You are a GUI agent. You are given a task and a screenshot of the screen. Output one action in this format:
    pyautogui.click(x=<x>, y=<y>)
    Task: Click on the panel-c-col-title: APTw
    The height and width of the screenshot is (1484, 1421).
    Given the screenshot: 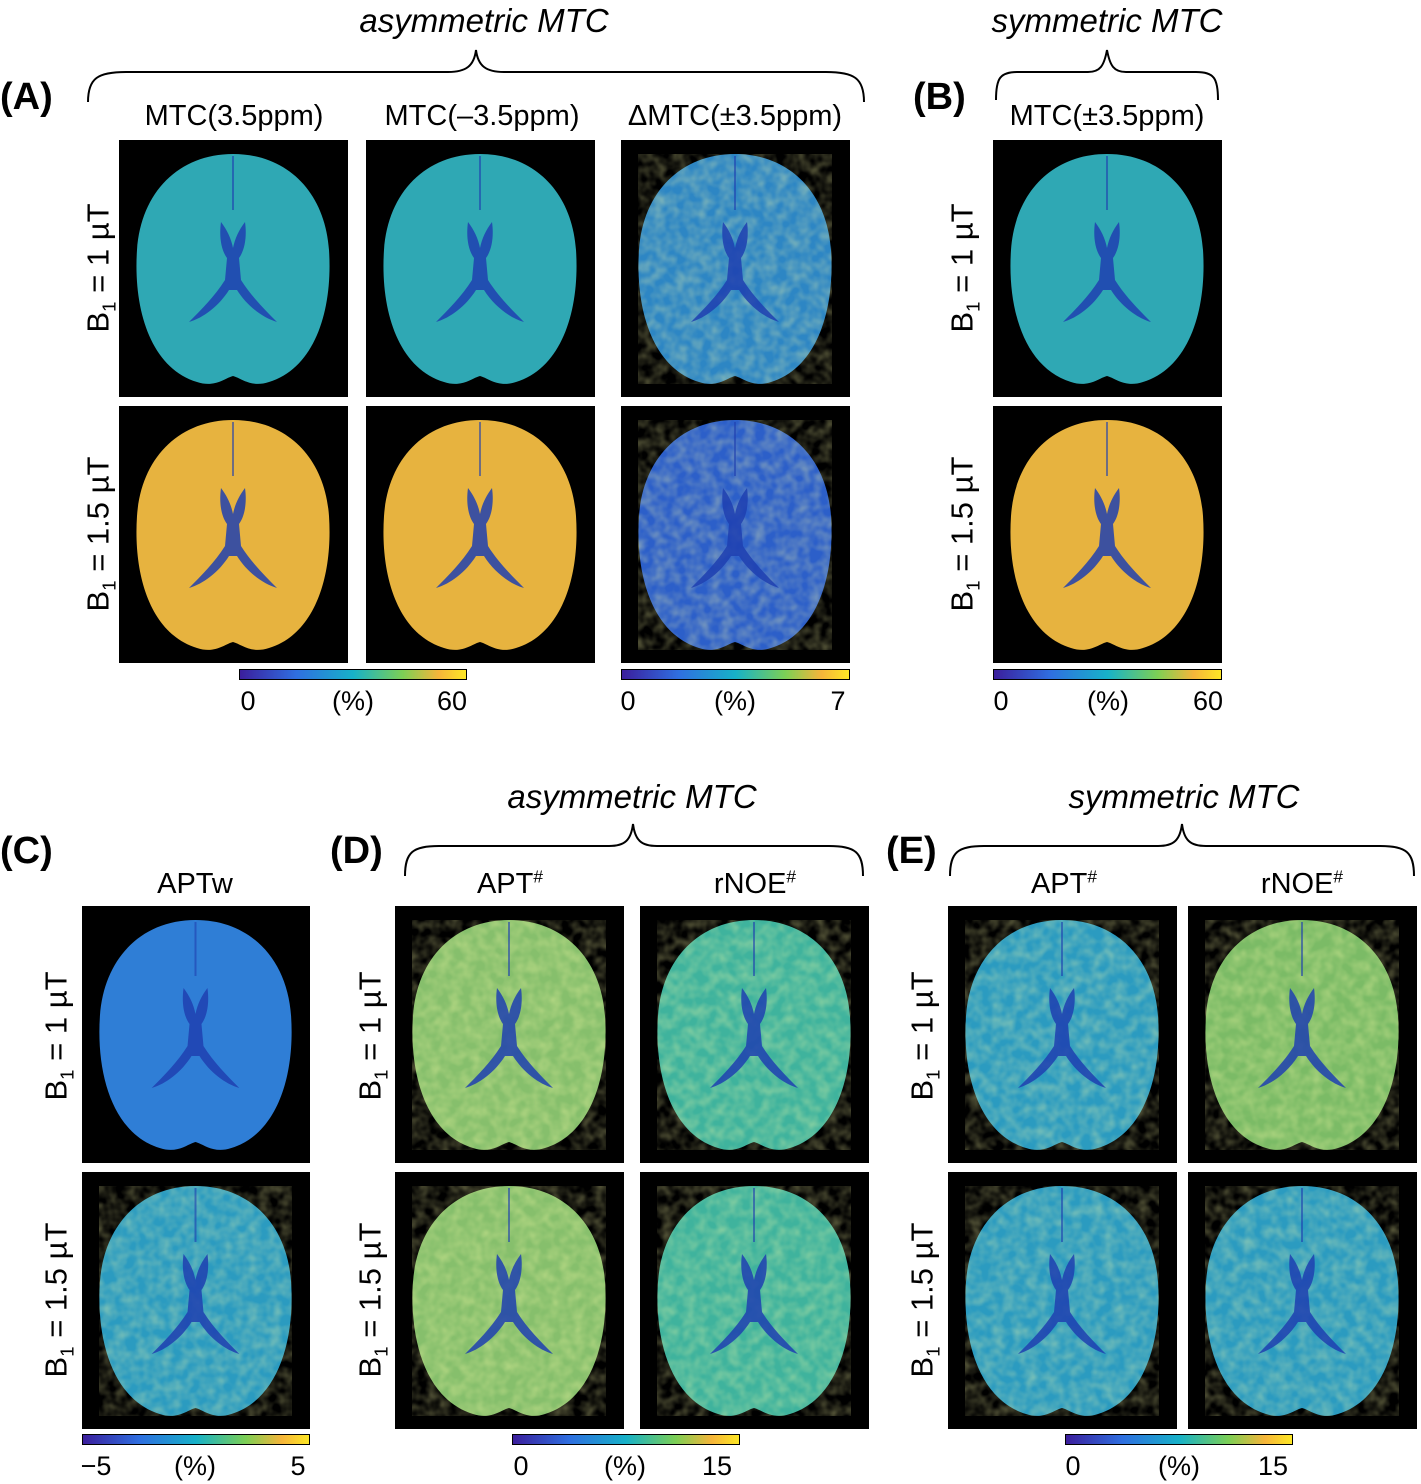 What is the action you would take?
    pyautogui.click(x=195, y=884)
    